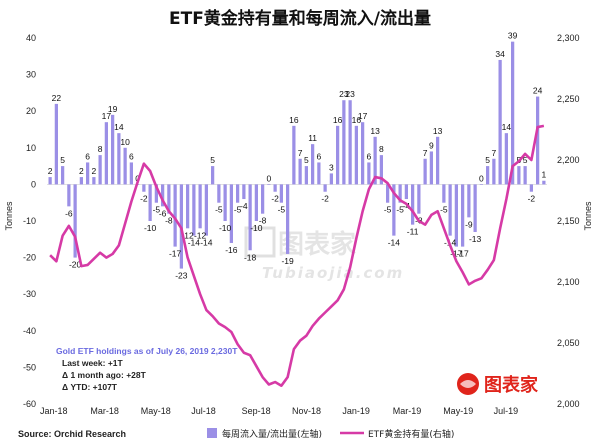 The image size is (600, 448). What do you see at coordinates (458, 411) in the screenshot?
I see `x-tick-label: May-19` at bounding box center [458, 411].